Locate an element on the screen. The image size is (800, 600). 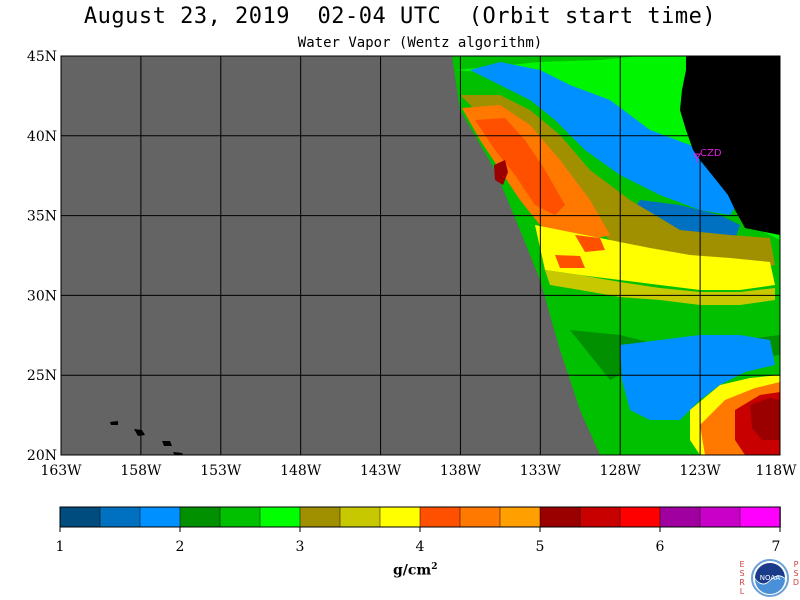
station-label: CZD is located at coordinates (711, 153).